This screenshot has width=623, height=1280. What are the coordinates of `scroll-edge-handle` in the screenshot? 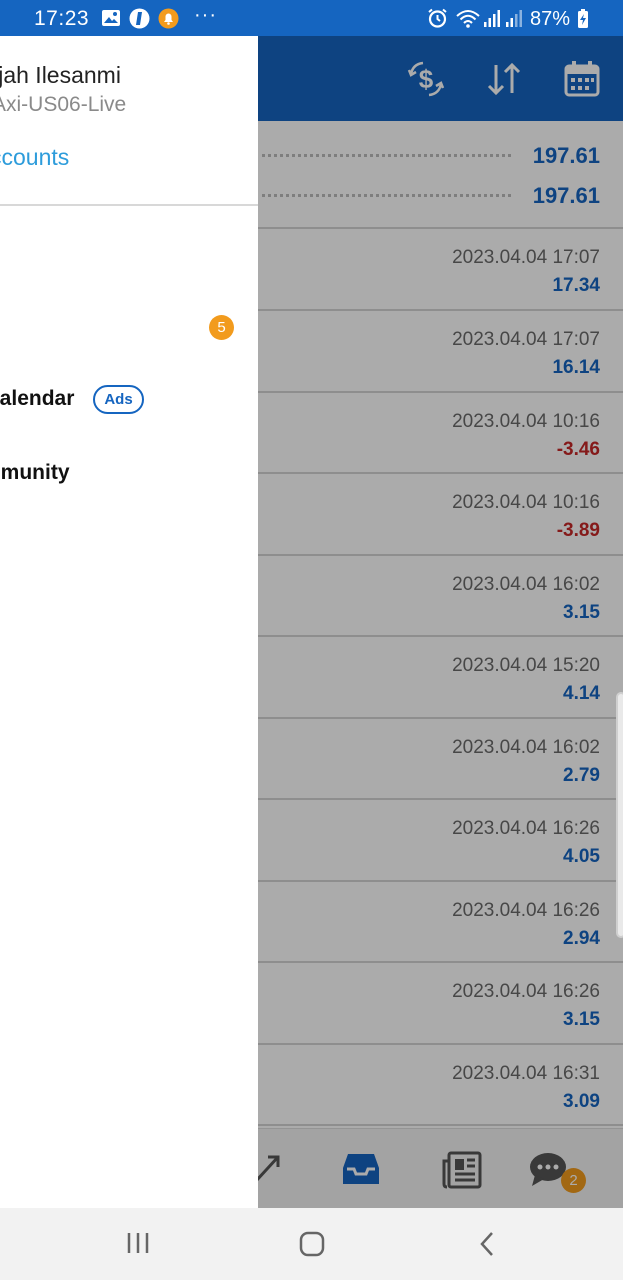 It's located at (619, 815).